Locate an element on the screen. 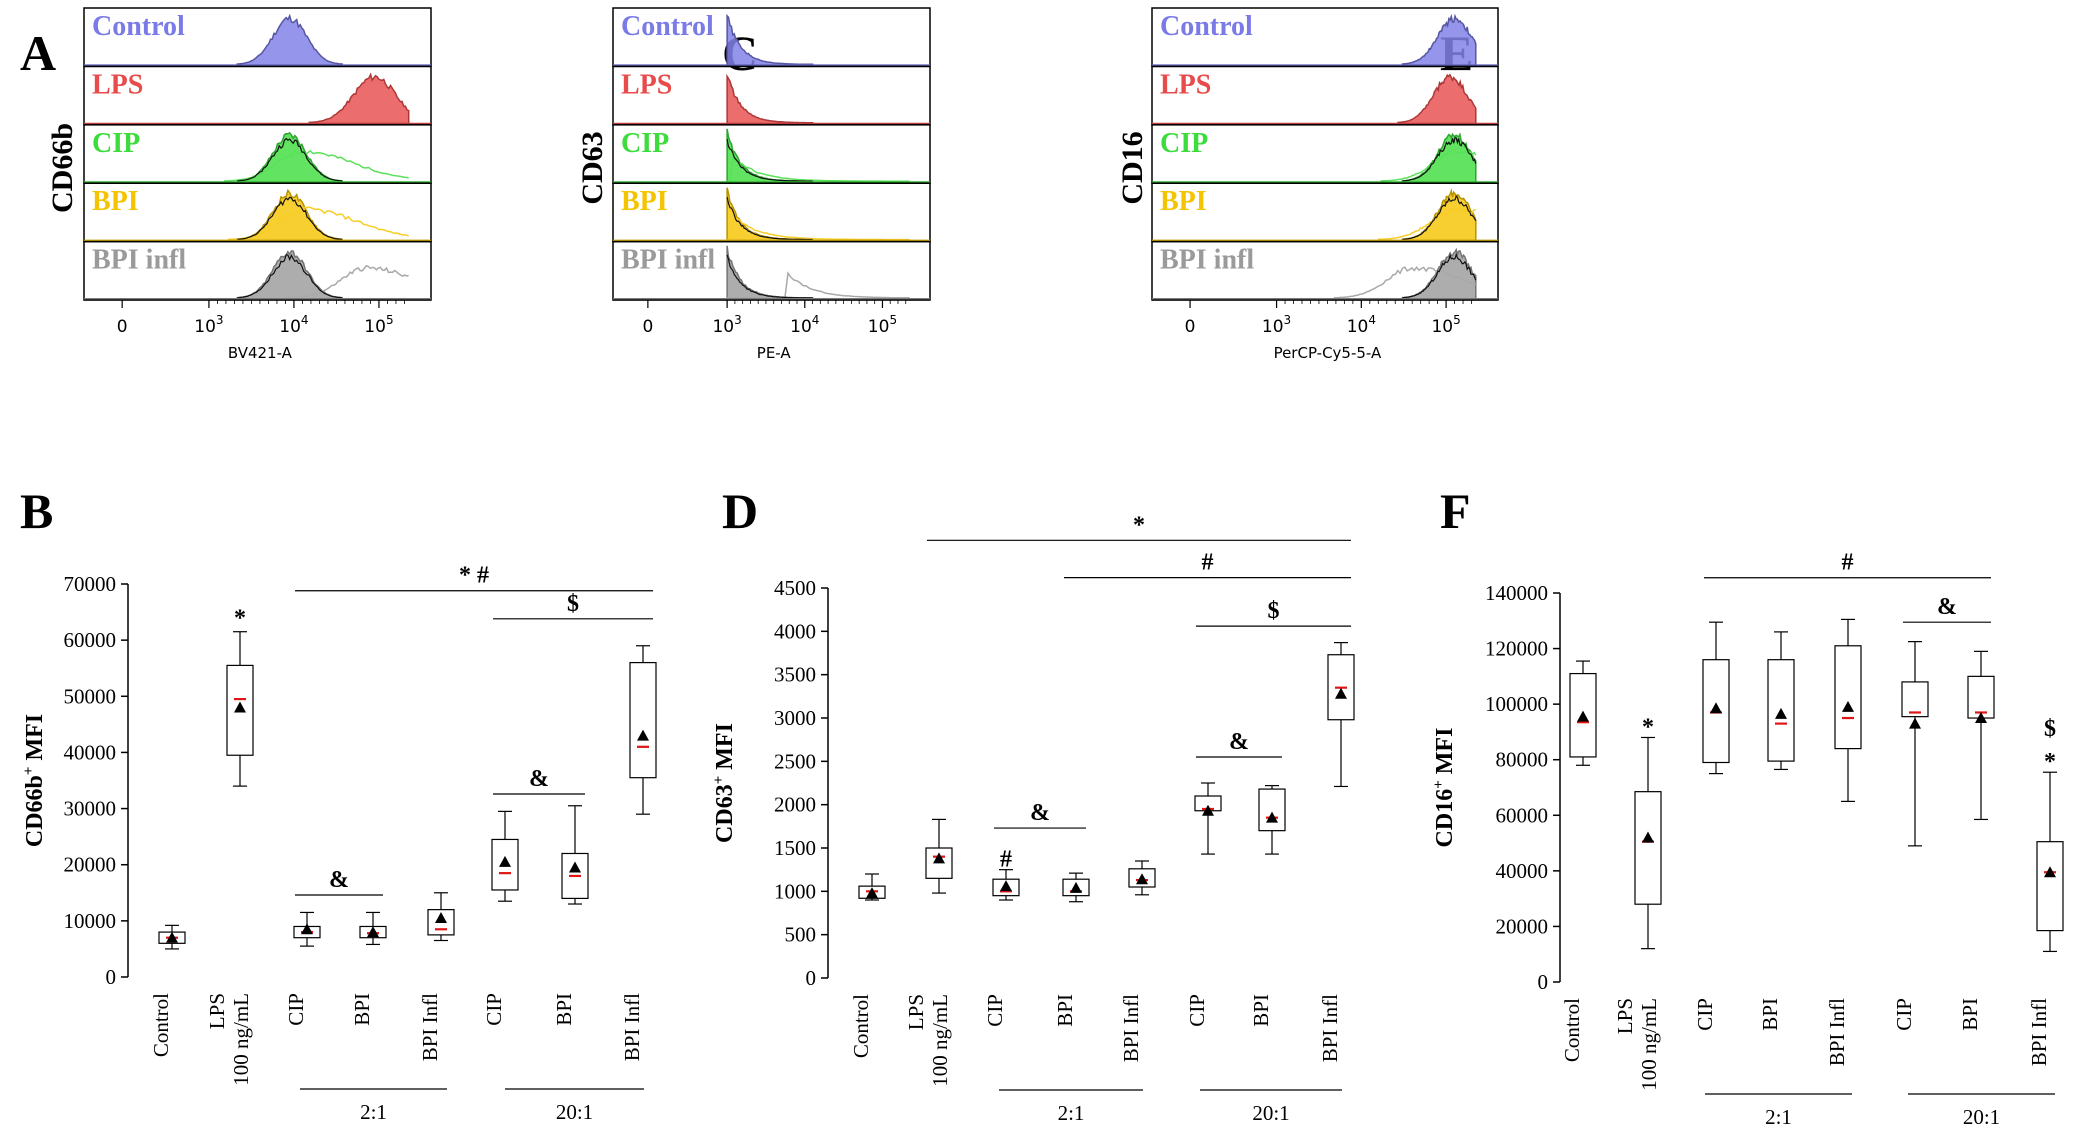 The width and height of the screenshot is (2089, 1126). panel-letter-a: A is located at coordinates (38, 53).